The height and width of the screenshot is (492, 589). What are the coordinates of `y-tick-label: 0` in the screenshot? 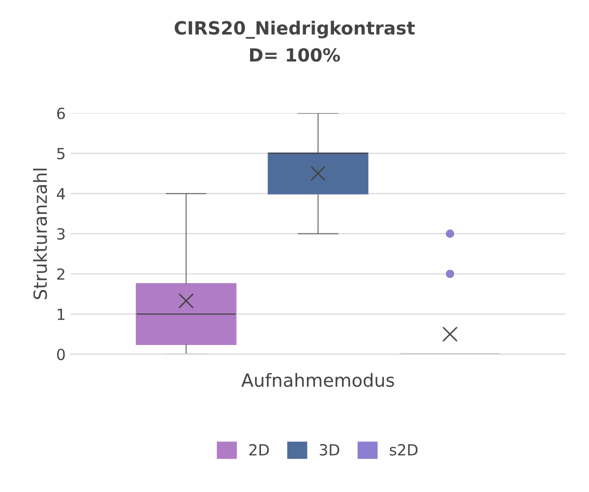 It's located at (61, 354).